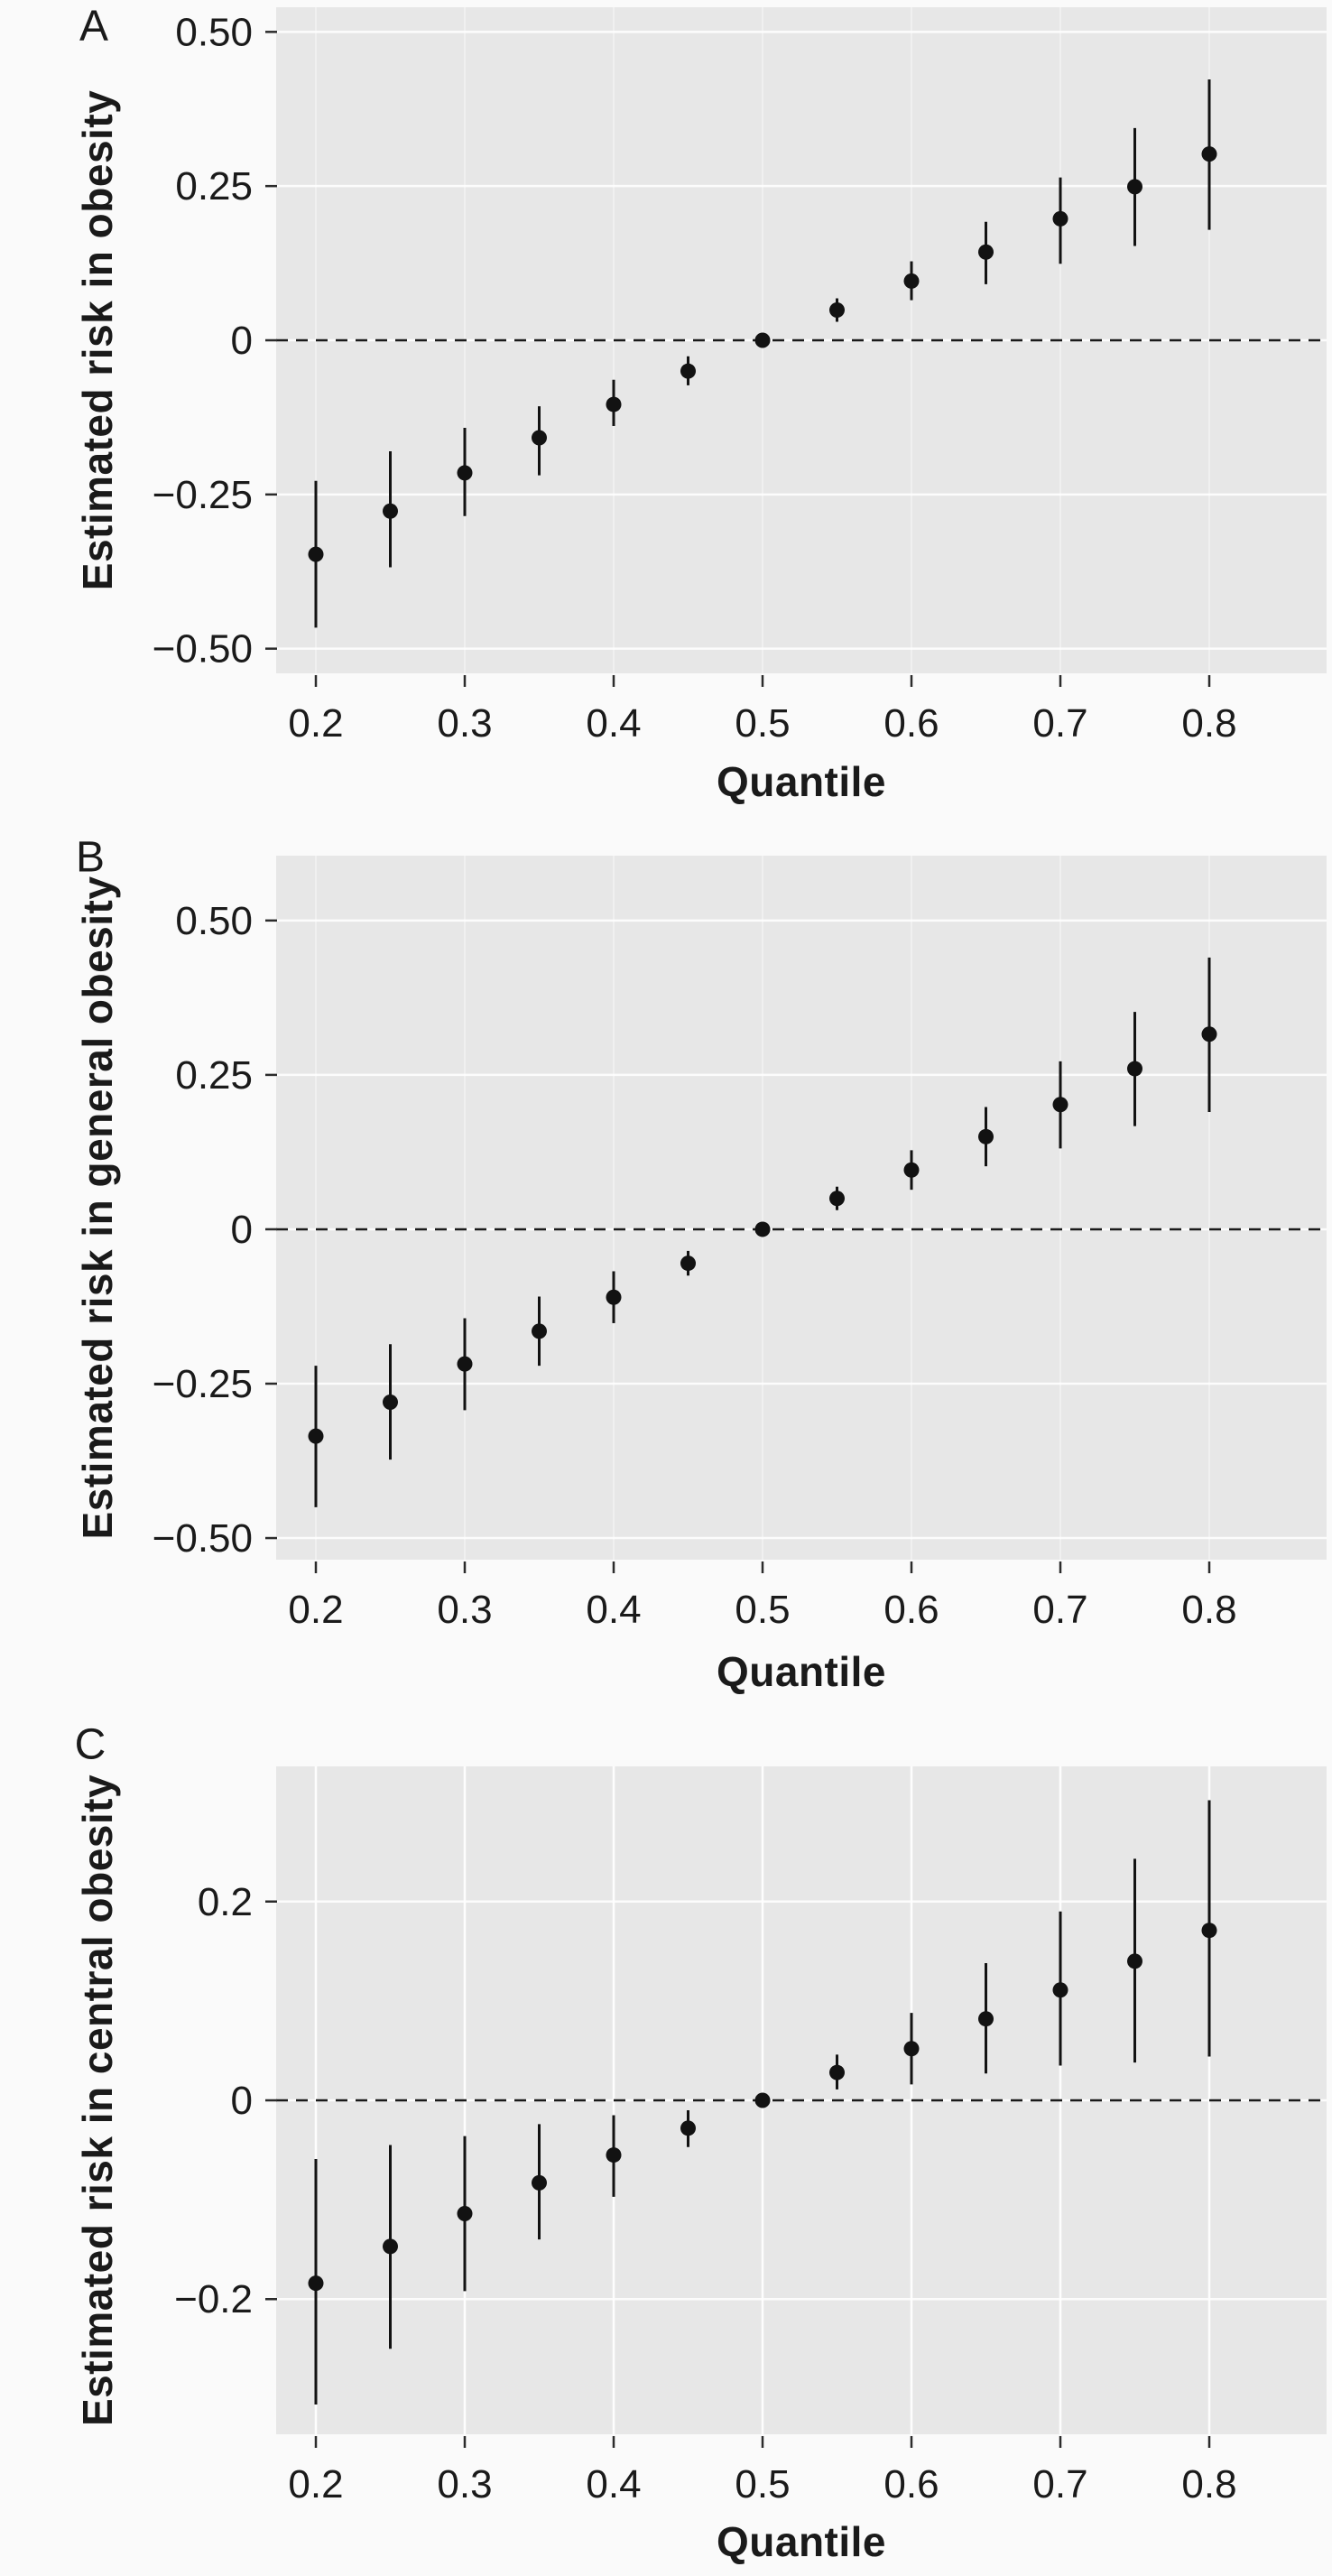  What do you see at coordinates (98, 340) in the screenshot?
I see `y-axis-title-a: Estimated risk in obesity` at bounding box center [98, 340].